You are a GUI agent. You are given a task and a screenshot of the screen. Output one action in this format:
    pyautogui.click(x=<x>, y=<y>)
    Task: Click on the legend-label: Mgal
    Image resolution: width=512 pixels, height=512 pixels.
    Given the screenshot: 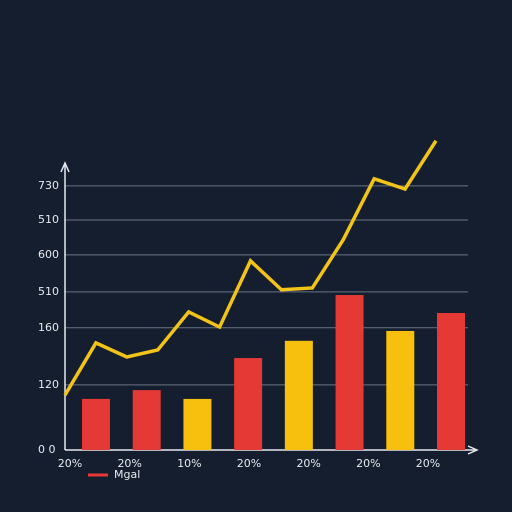 What is the action you would take?
    pyautogui.click(x=127, y=474)
    